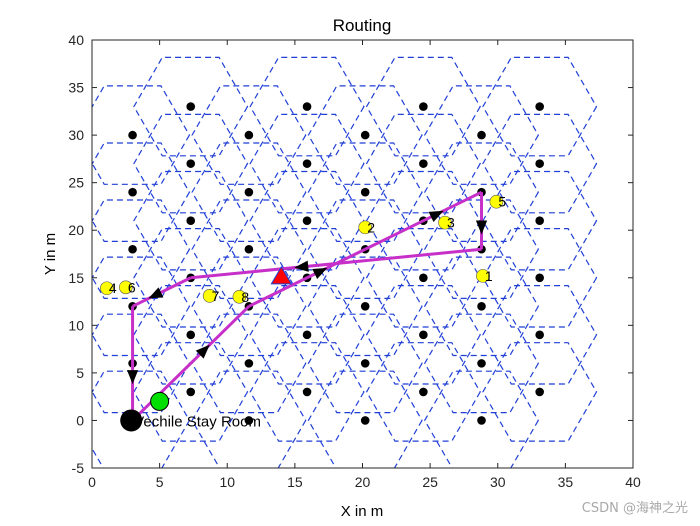 The height and width of the screenshot is (526, 700). I want to click on y-tick-label-8: 35, so click(76, 88).